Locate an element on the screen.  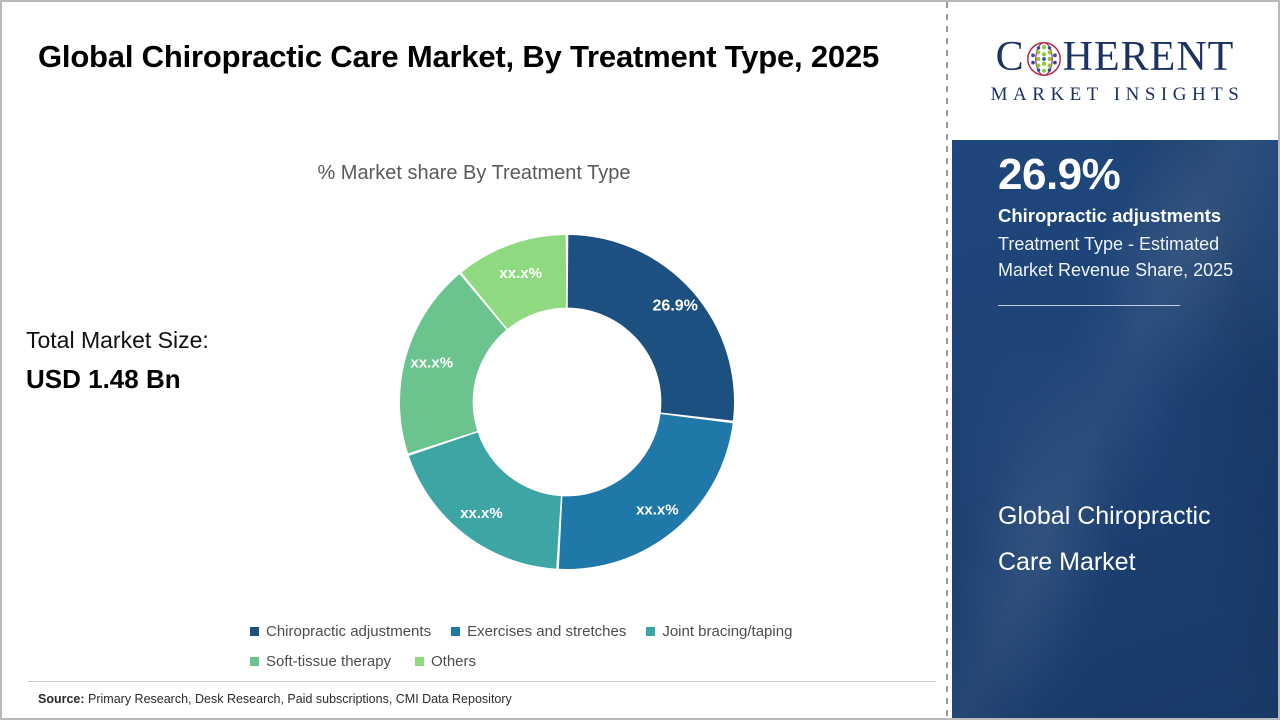
stat-value: 26.9% is located at coordinates (1059, 174).